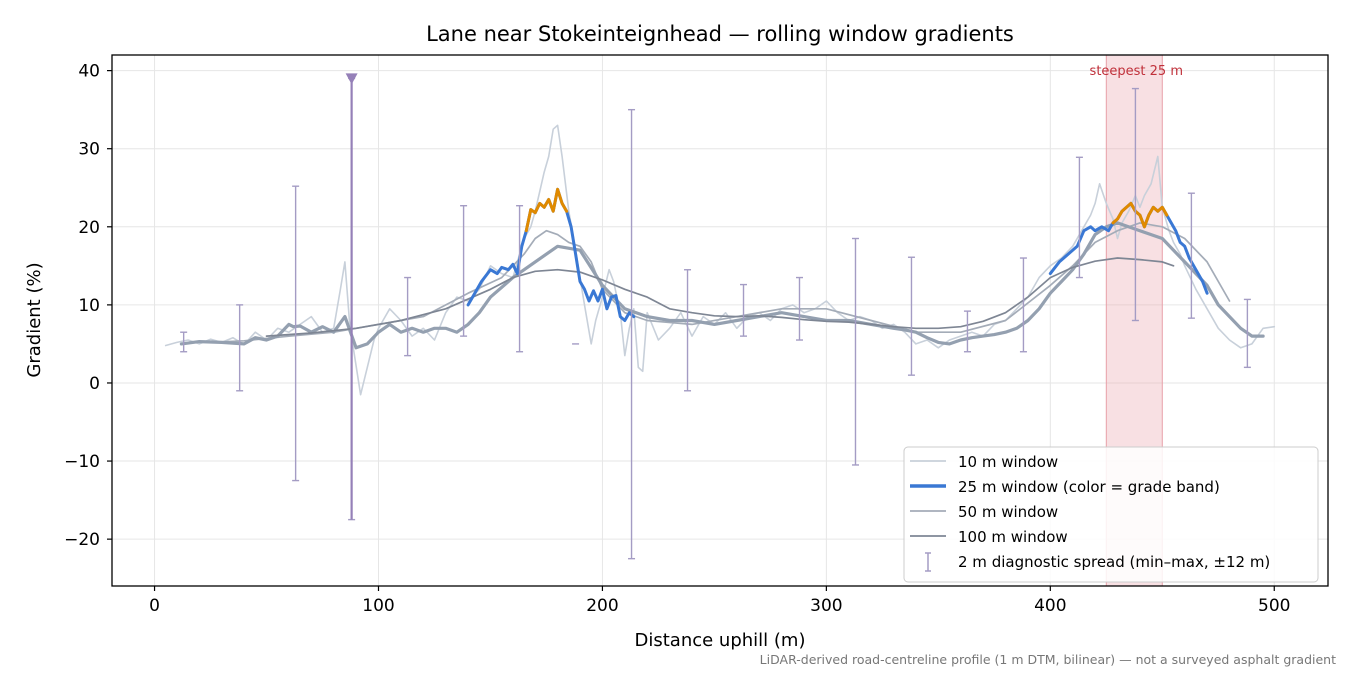 The width and height of the screenshot is (1350, 675). Describe the element at coordinates (94, 384) in the screenshot. I see `y-tick-label: 0` at that location.